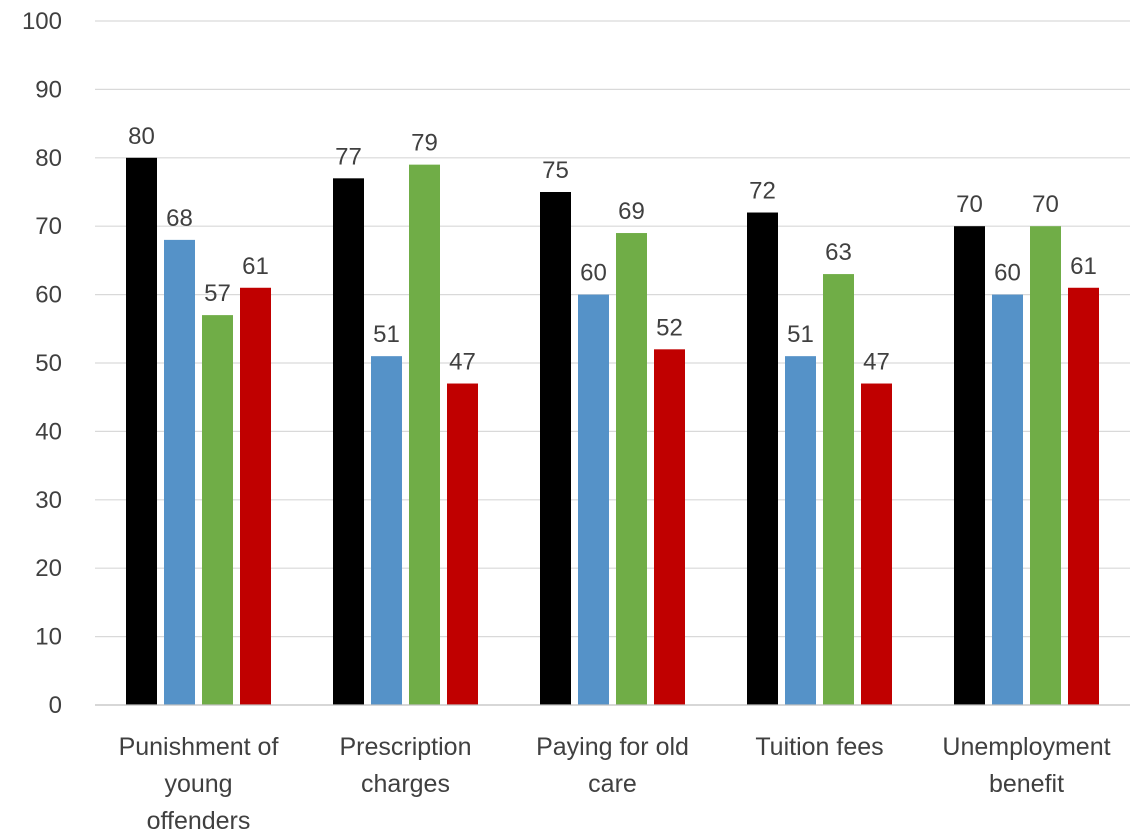 This screenshot has width=1138, height=836. I want to click on y-axis: 0 10 20 30 40 50 60 70 80 90 100, so click(42, 363).